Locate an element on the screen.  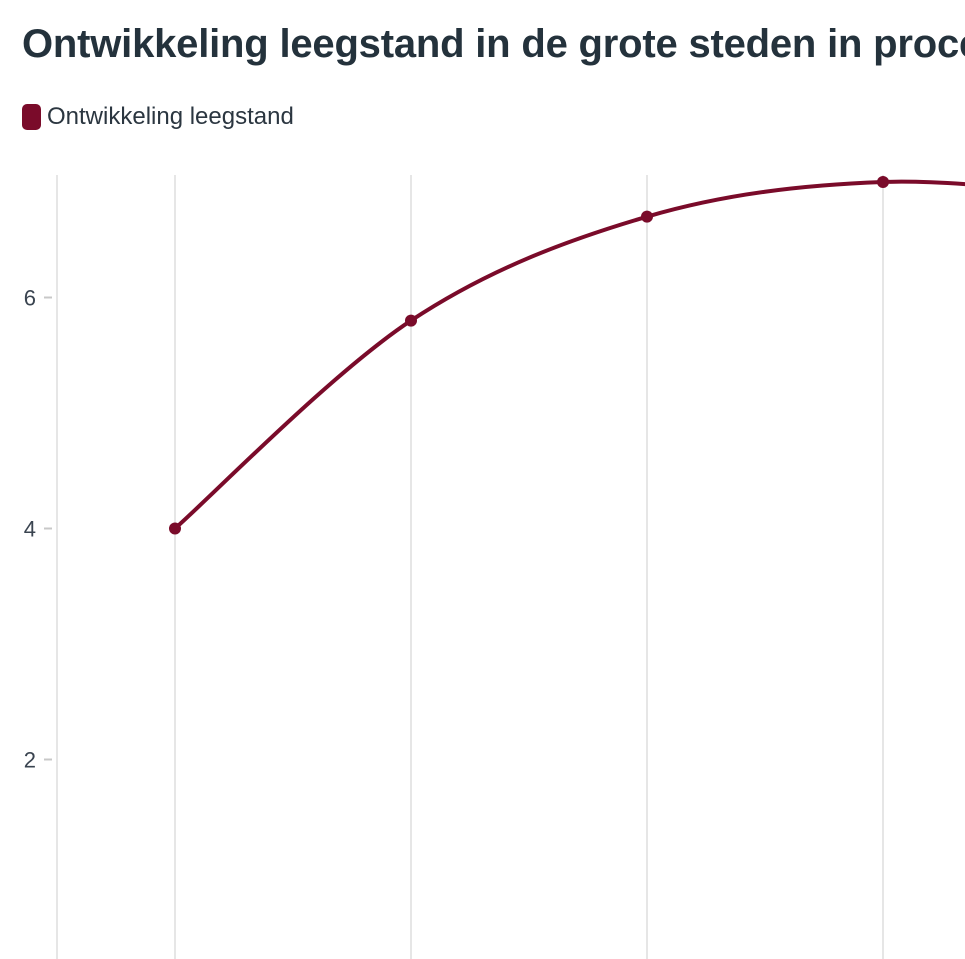
legend-label: Ontwikkeling leegstand is located at coordinates (170, 116).